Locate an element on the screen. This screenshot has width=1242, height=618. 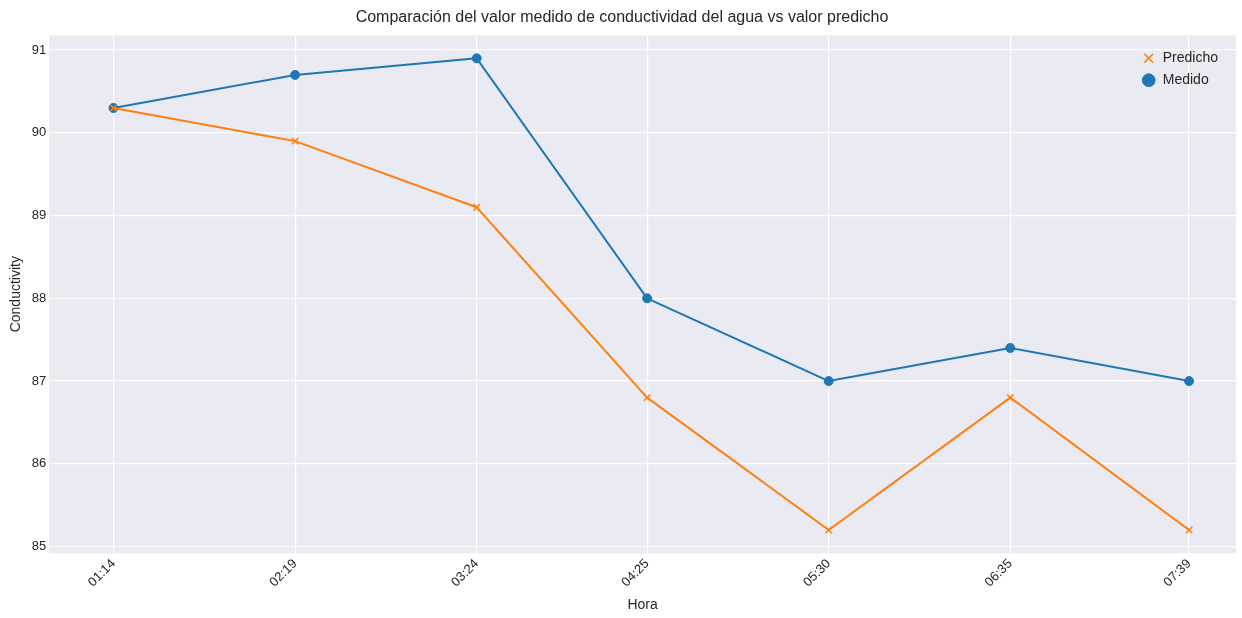
y-axis-title: Conductivity is located at coordinates (15, 294).